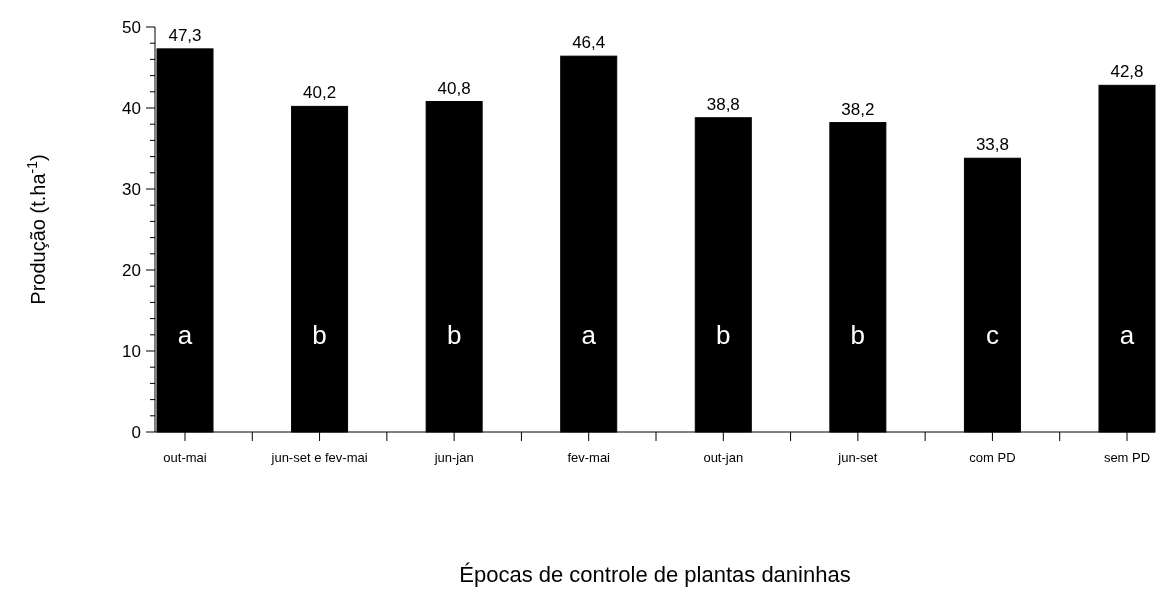 This screenshot has height=613, width=1169. Describe the element at coordinates (136, 432) in the screenshot. I see `y-tick-label: 0` at that location.